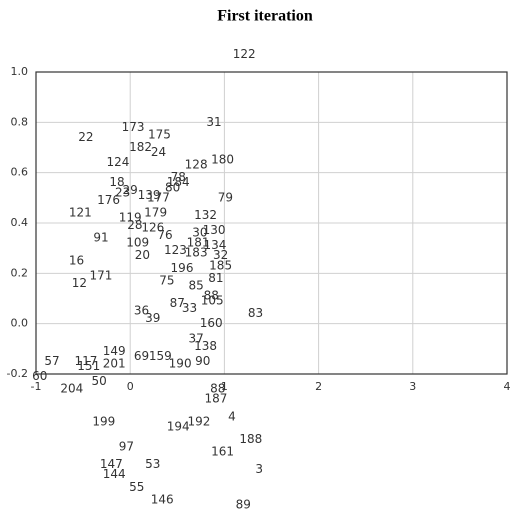 The height and width of the screenshot is (522, 520). What do you see at coordinates (507, 386) in the screenshot?
I see `x-tick-label: 4` at bounding box center [507, 386].